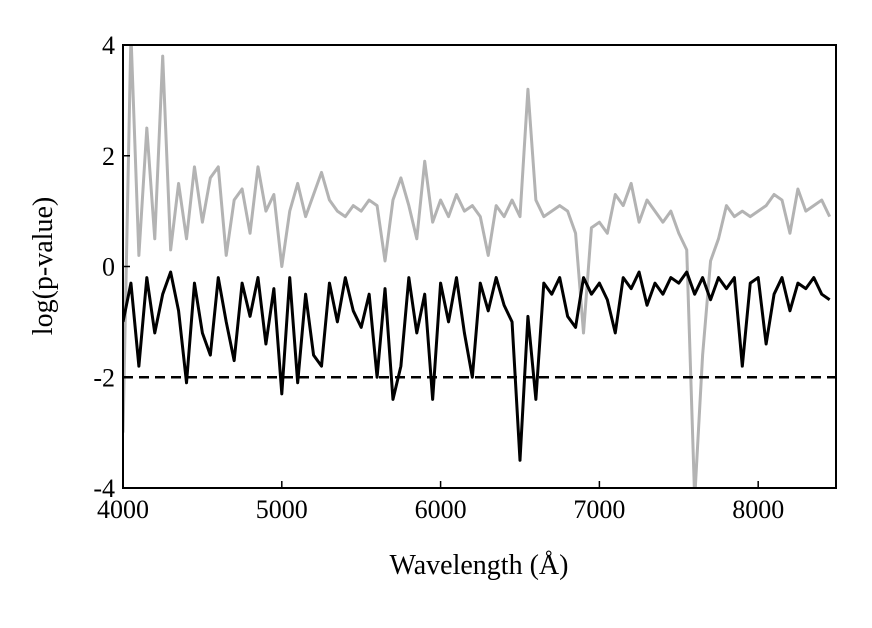 This screenshot has width=872, height=628. Describe the element at coordinates (108, 156) in the screenshot. I see `y-tick-label: 2` at that location.